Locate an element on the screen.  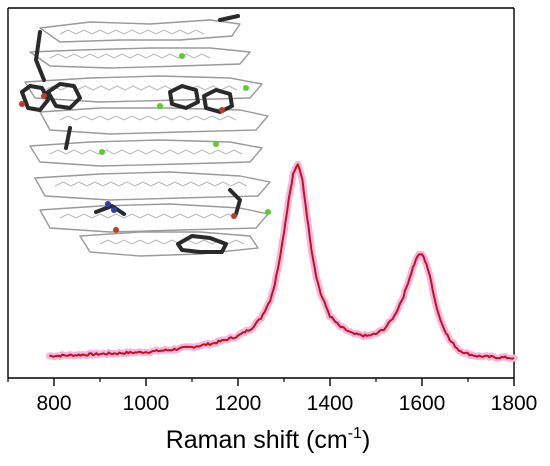
chlorine-atoms is located at coordinates (185, 134).